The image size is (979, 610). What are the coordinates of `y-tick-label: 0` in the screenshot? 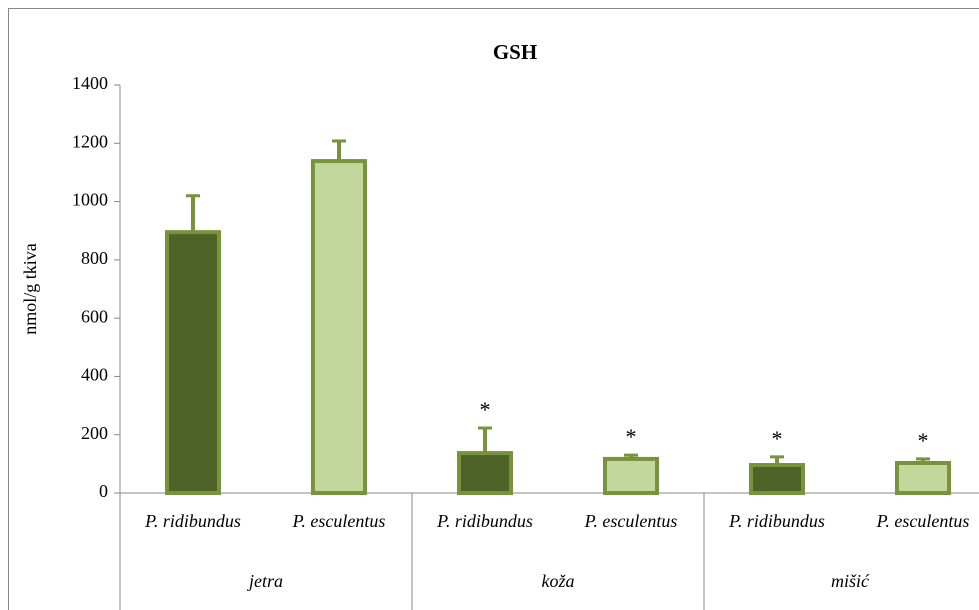 It's located at (103, 491).